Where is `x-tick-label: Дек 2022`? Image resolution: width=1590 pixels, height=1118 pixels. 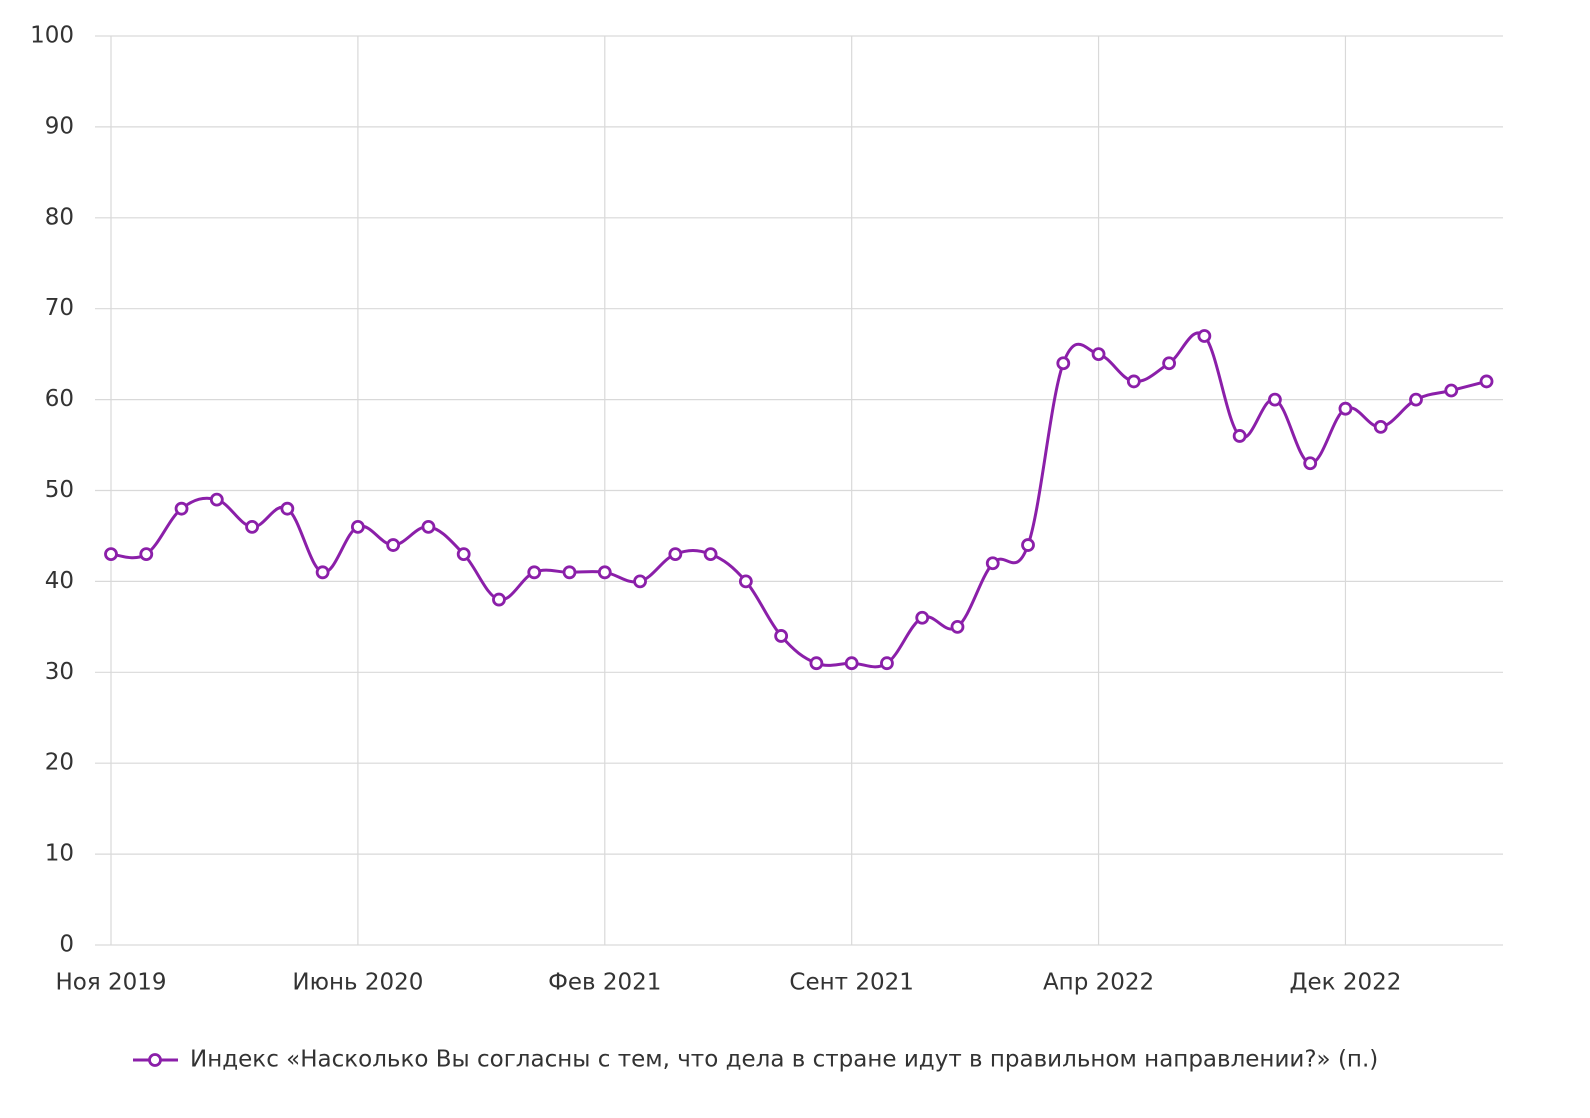 x-tick-label: Дек 2022 is located at coordinates (1346, 983).